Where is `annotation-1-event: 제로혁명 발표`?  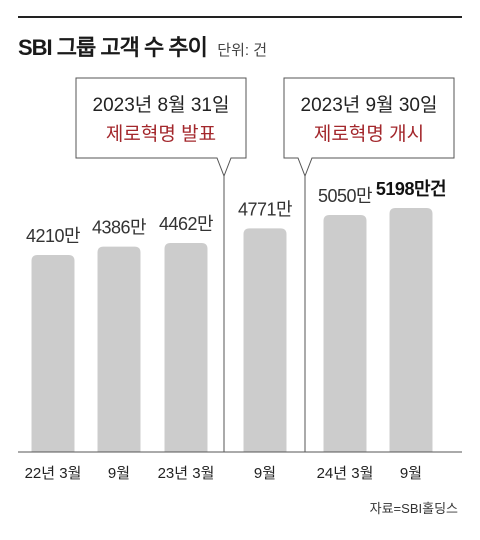
annotation-1-event: 제로혁명 발표 is located at coordinates (161, 134).